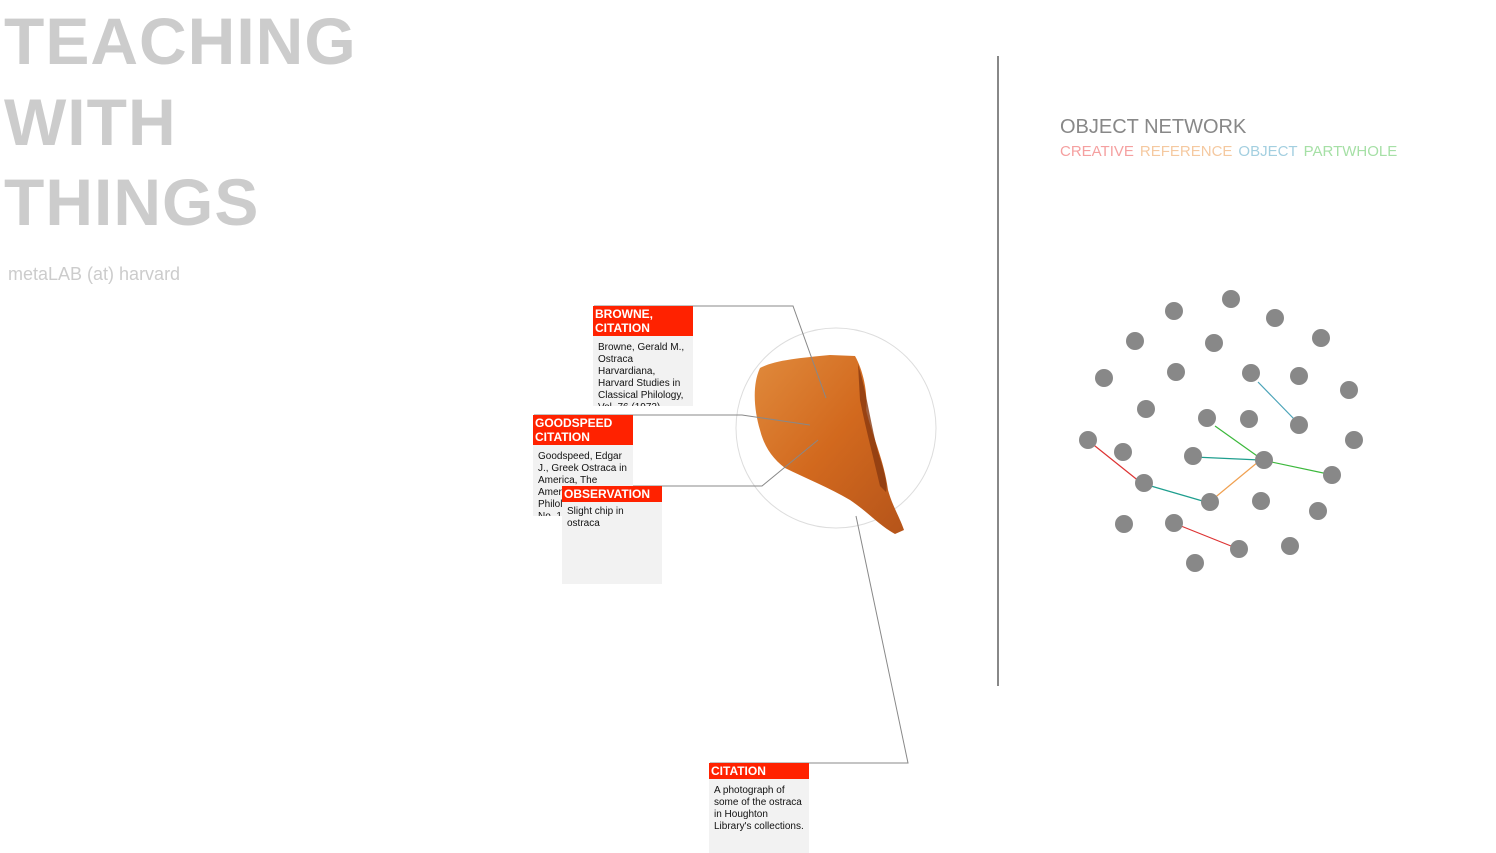  What do you see at coordinates (612, 543) in the screenshot?
I see `annotation-body: Slight chip in ostraca` at bounding box center [612, 543].